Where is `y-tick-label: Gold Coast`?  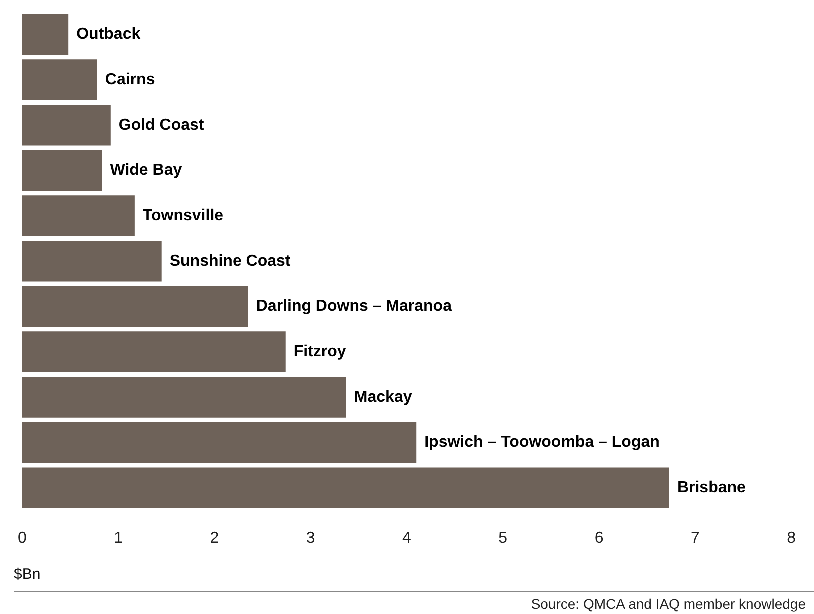 y-tick-label: Gold Coast is located at coordinates (161, 125).